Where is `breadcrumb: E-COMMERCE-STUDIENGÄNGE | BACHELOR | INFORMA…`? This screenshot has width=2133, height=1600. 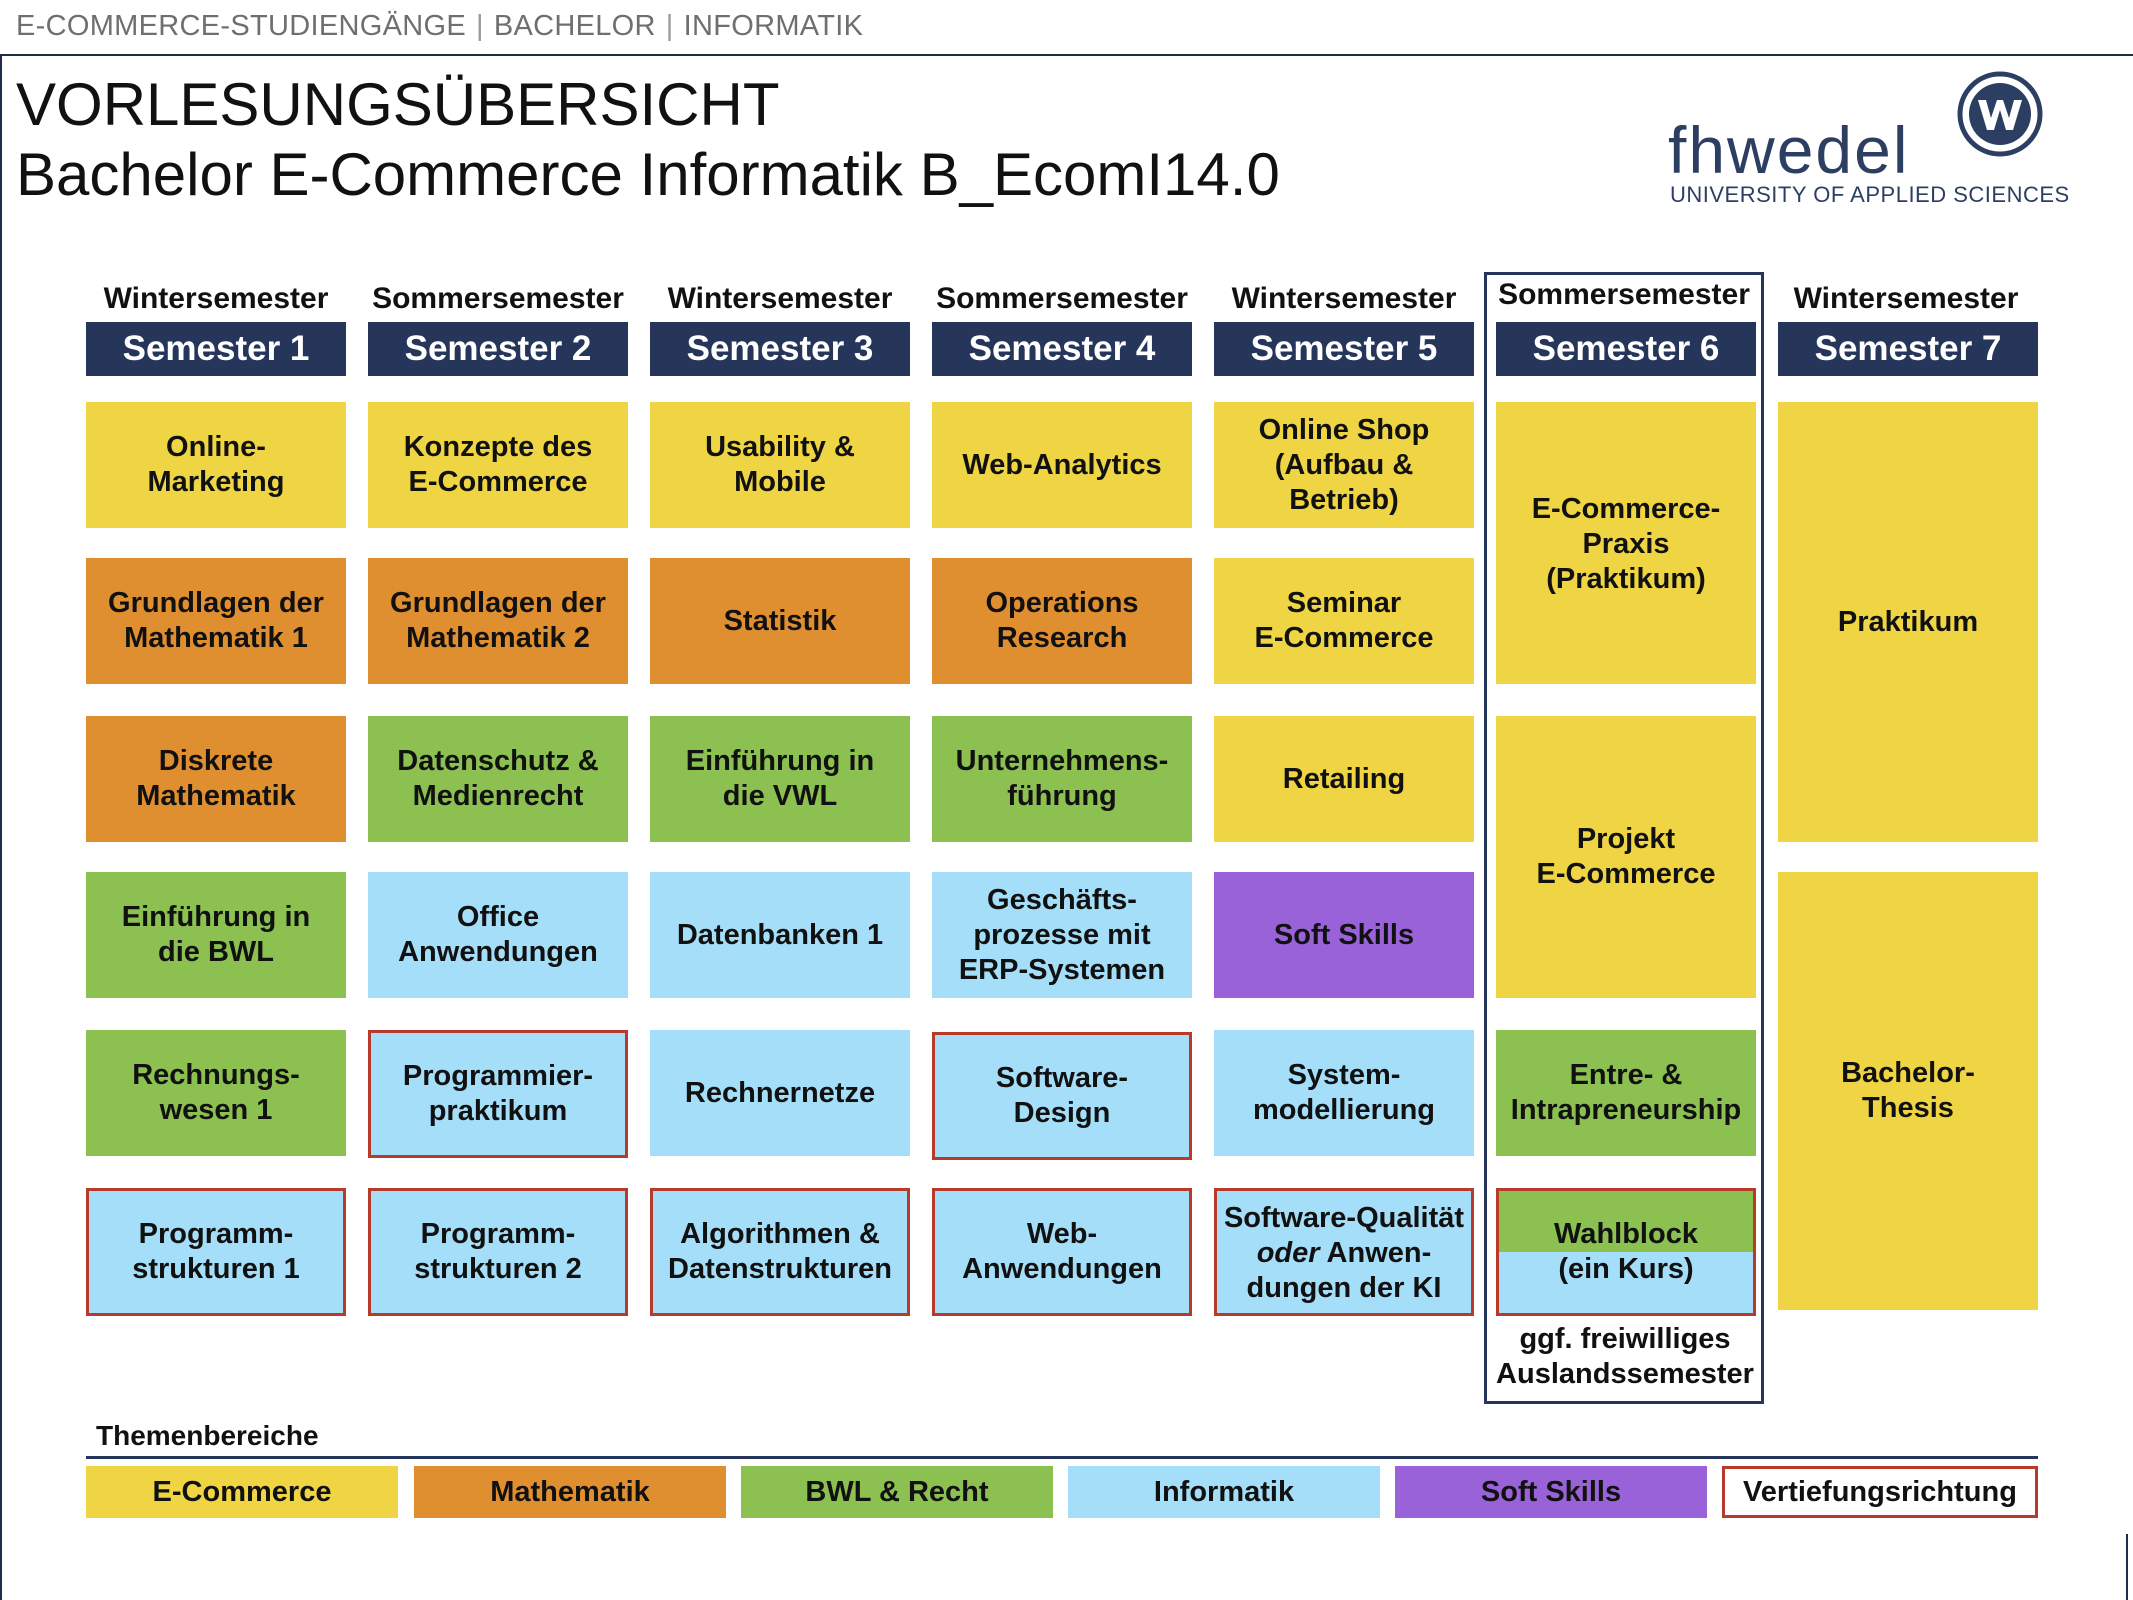
breadcrumb: E-COMMERCE-STUDIENGÄNGE | BACHELOR | INFORMA… is located at coordinates (439, 26).